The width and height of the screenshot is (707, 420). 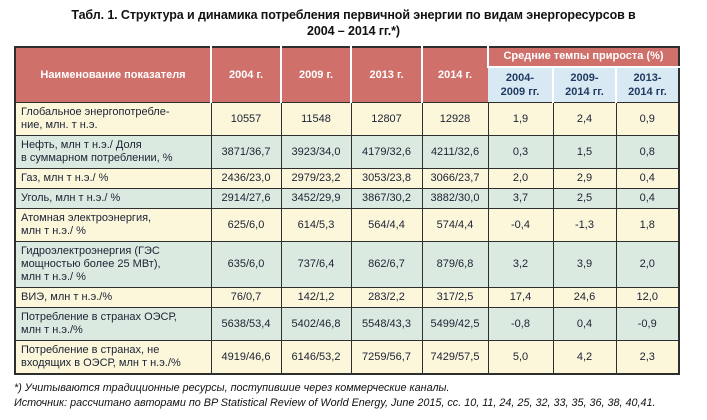 I want to click on value-cell: 1,9, so click(x=520, y=119).